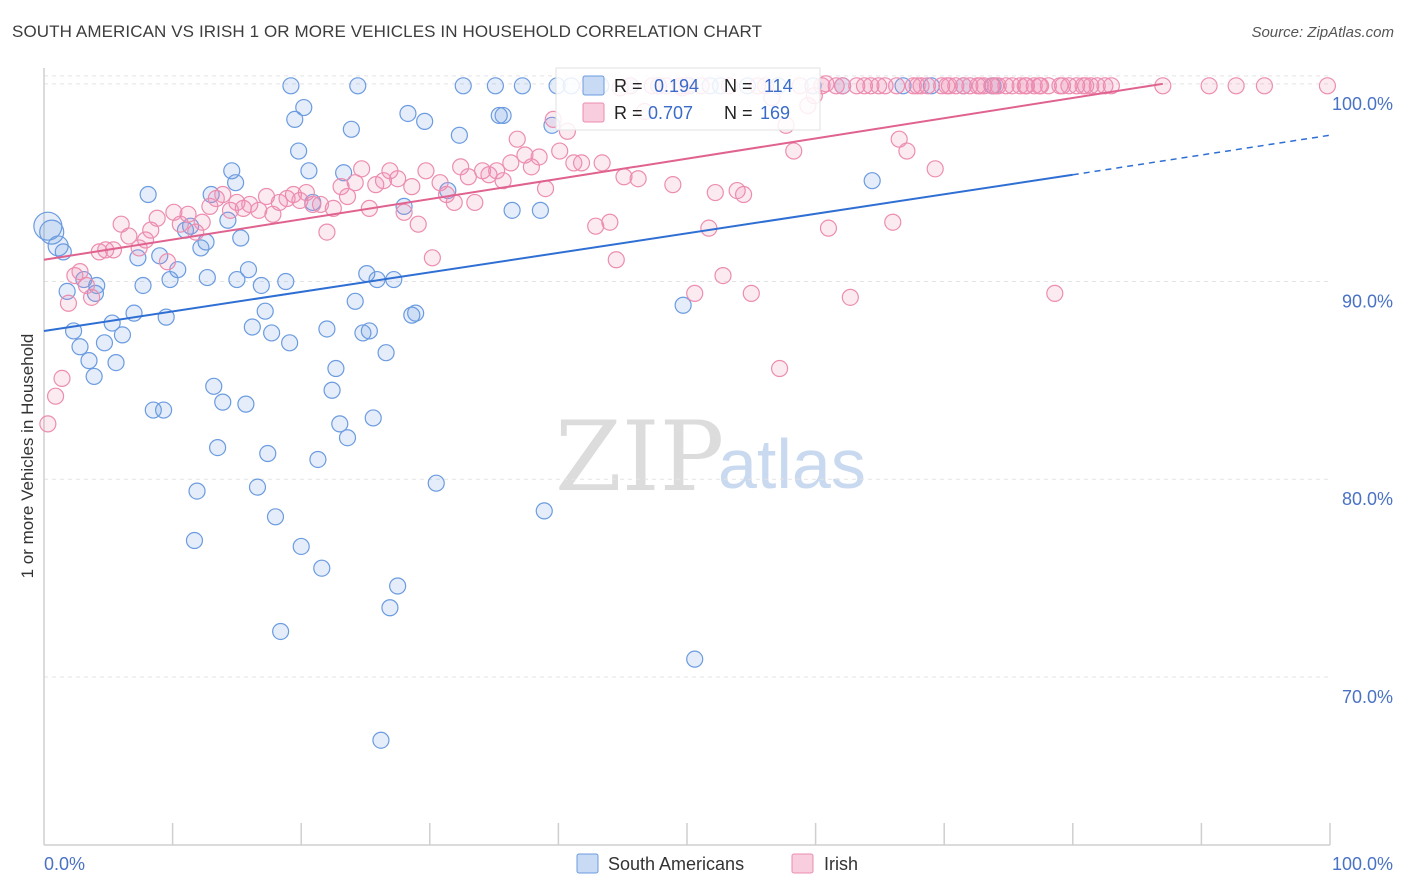  I want to click on stats-r-value-0: 0.194, so click(676, 86).